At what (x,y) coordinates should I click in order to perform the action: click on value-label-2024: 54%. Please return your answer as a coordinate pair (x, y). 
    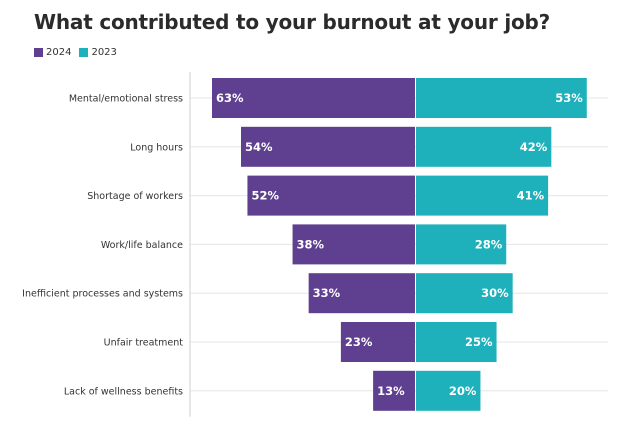
    Looking at the image, I should click on (259, 147).